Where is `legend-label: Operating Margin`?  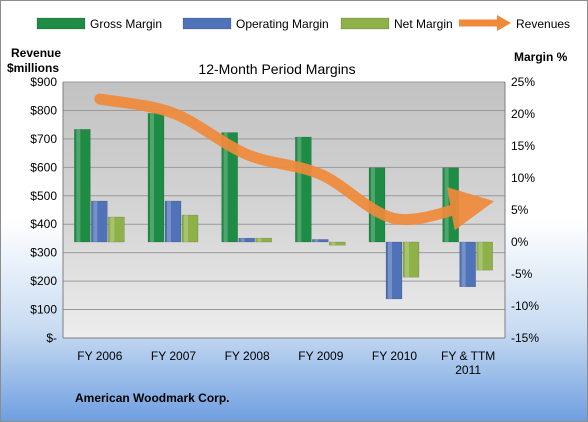 legend-label: Operating Margin is located at coordinates (282, 24).